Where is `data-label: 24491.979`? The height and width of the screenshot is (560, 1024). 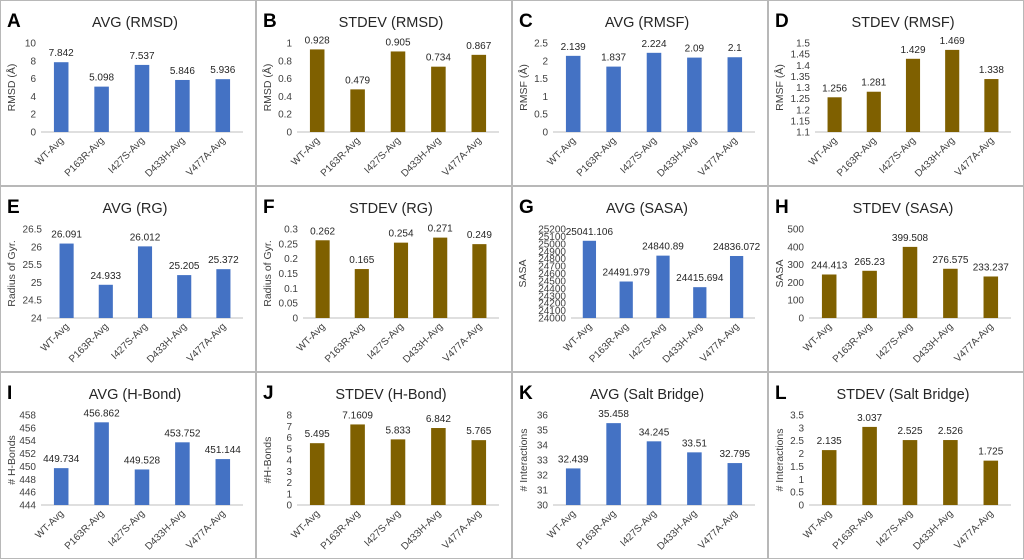
data-label: 24491.979 is located at coordinates (627, 273).